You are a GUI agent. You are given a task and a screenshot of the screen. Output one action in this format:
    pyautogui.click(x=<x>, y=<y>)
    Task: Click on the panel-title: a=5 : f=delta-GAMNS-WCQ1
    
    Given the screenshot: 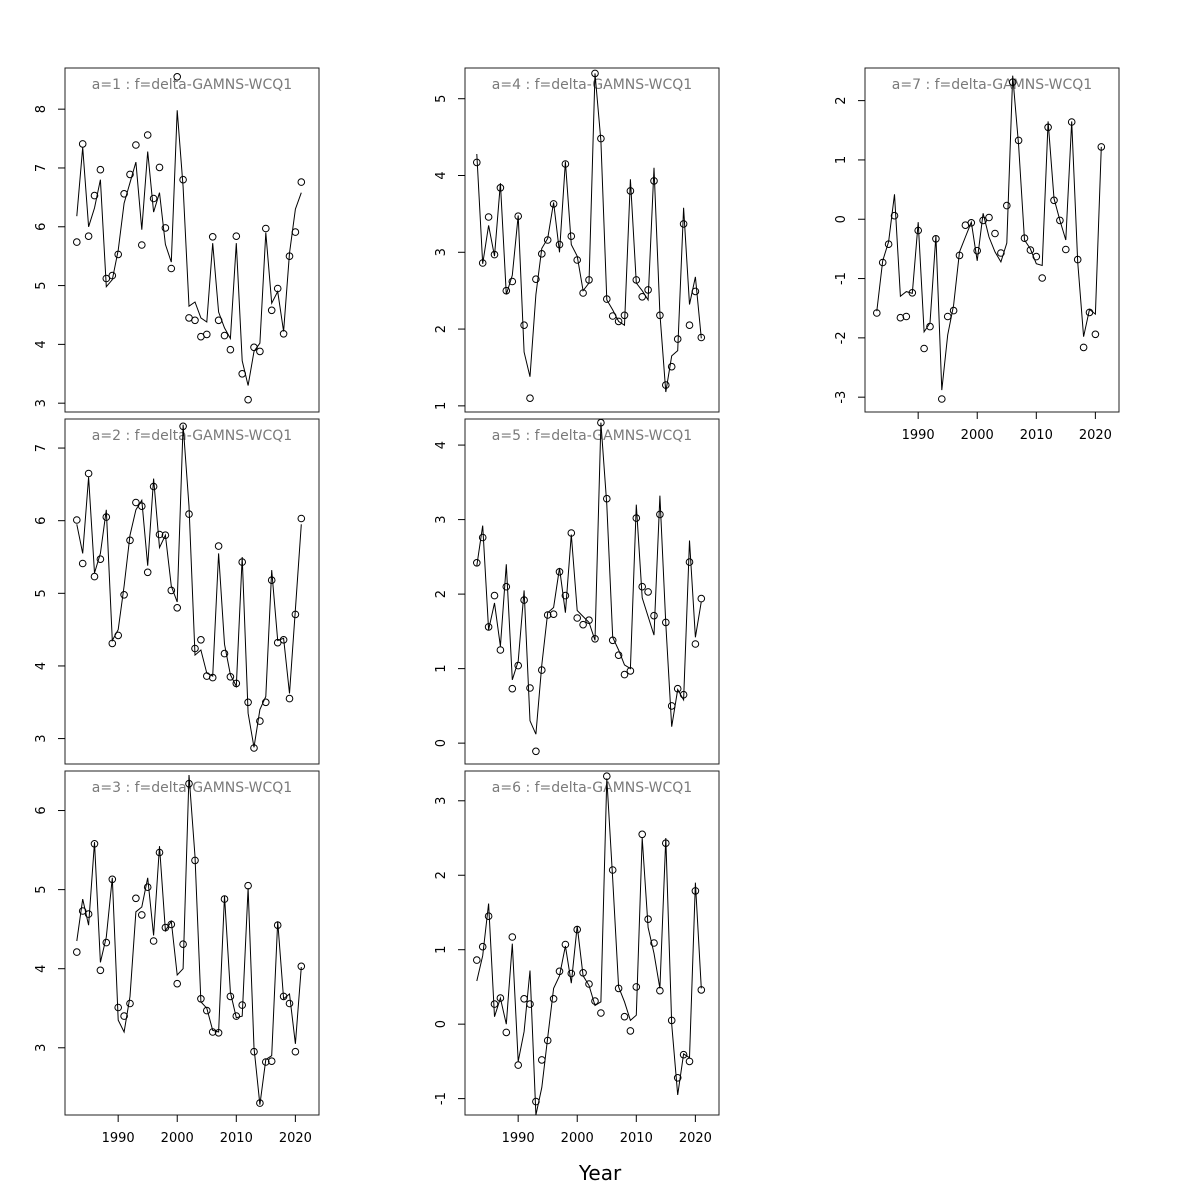 What is the action you would take?
    pyautogui.click(x=592, y=436)
    